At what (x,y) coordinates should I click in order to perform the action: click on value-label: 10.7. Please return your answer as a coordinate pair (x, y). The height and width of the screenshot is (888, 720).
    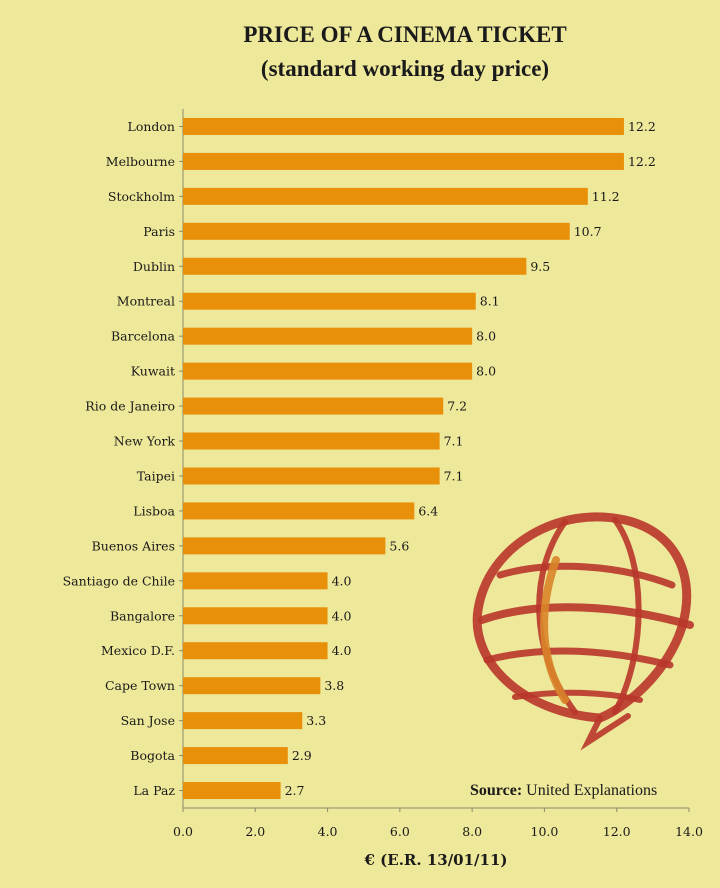
    Looking at the image, I should click on (588, 231).